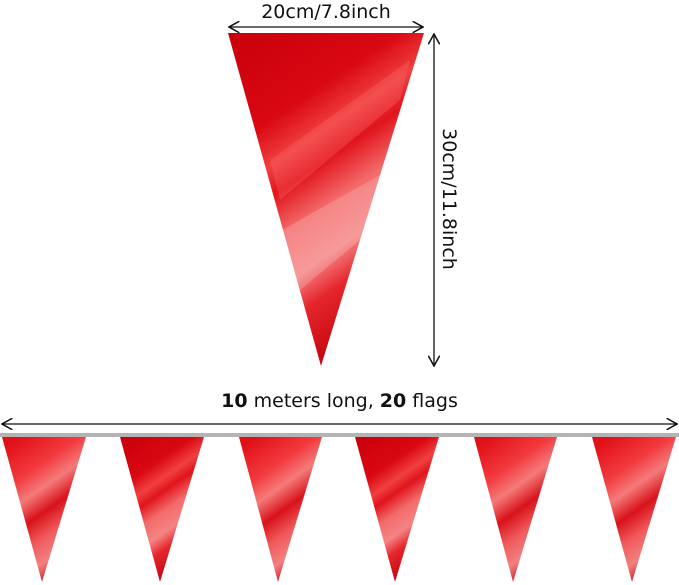  I want to click on meters-text: meters long,, so click(313, 401).